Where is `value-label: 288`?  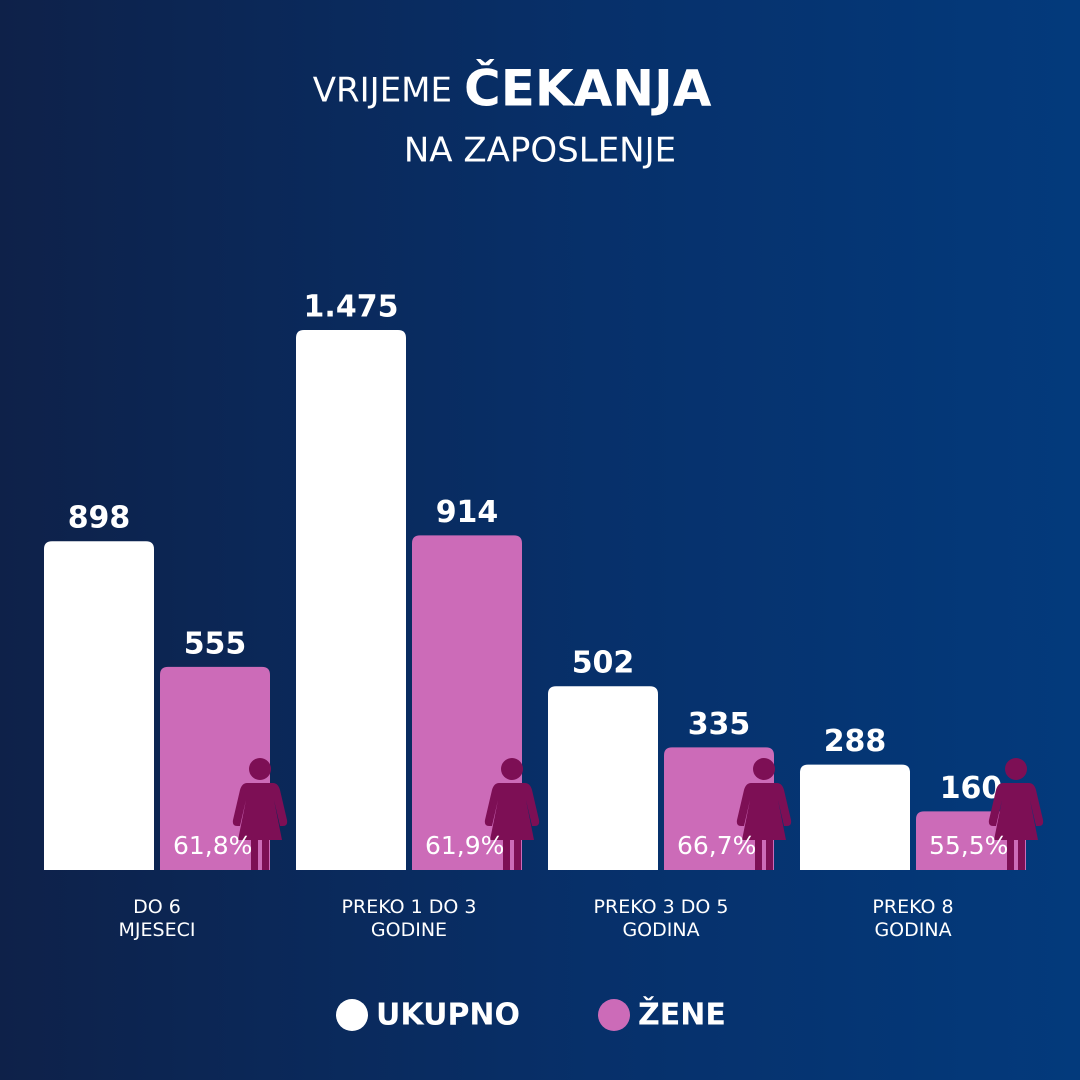 value-label: 288 is located at coordinates (855, 741).